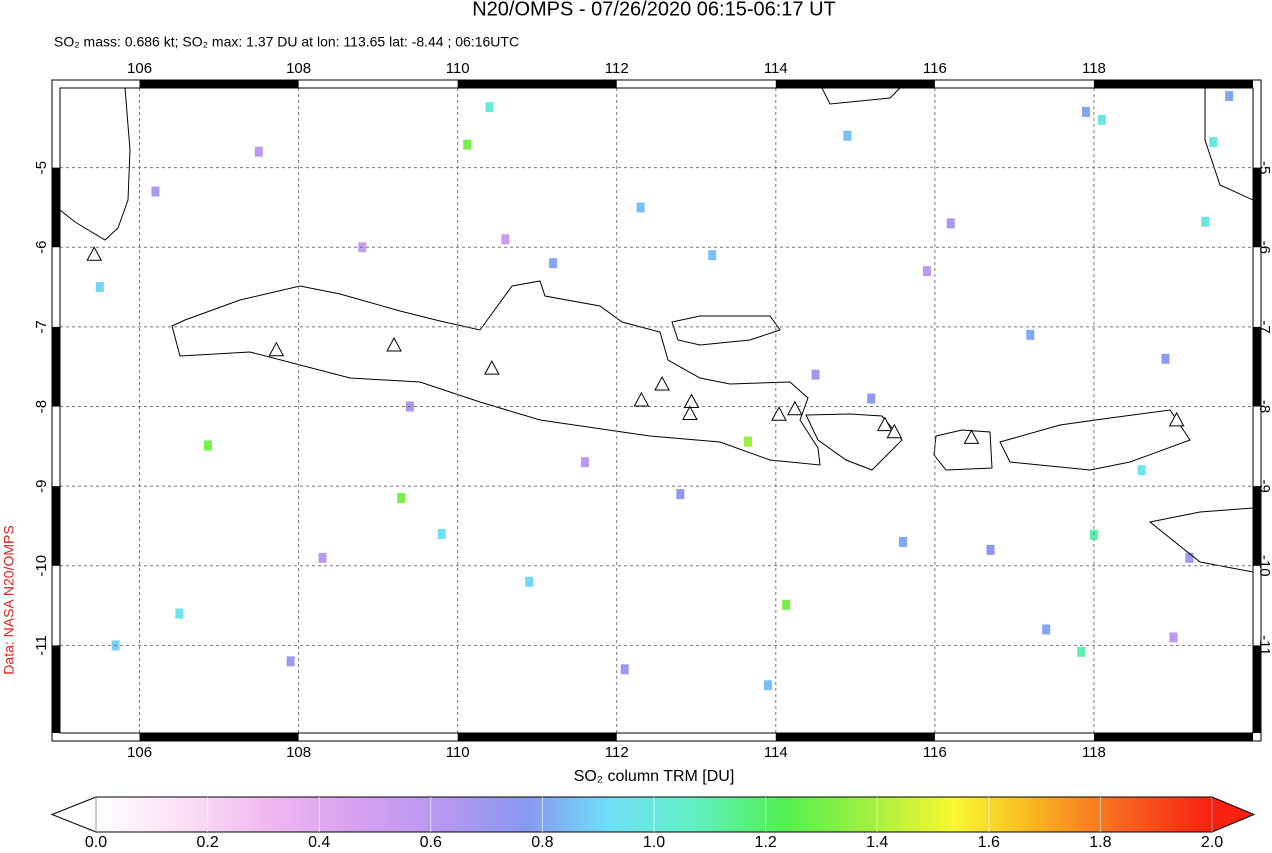 This screenshot has width=1272, height=853. What do you see at coordinates (654, 842) in the screenshot?
I see `colorbar-tick-label: 1.0` at bounding box center [654, 842].